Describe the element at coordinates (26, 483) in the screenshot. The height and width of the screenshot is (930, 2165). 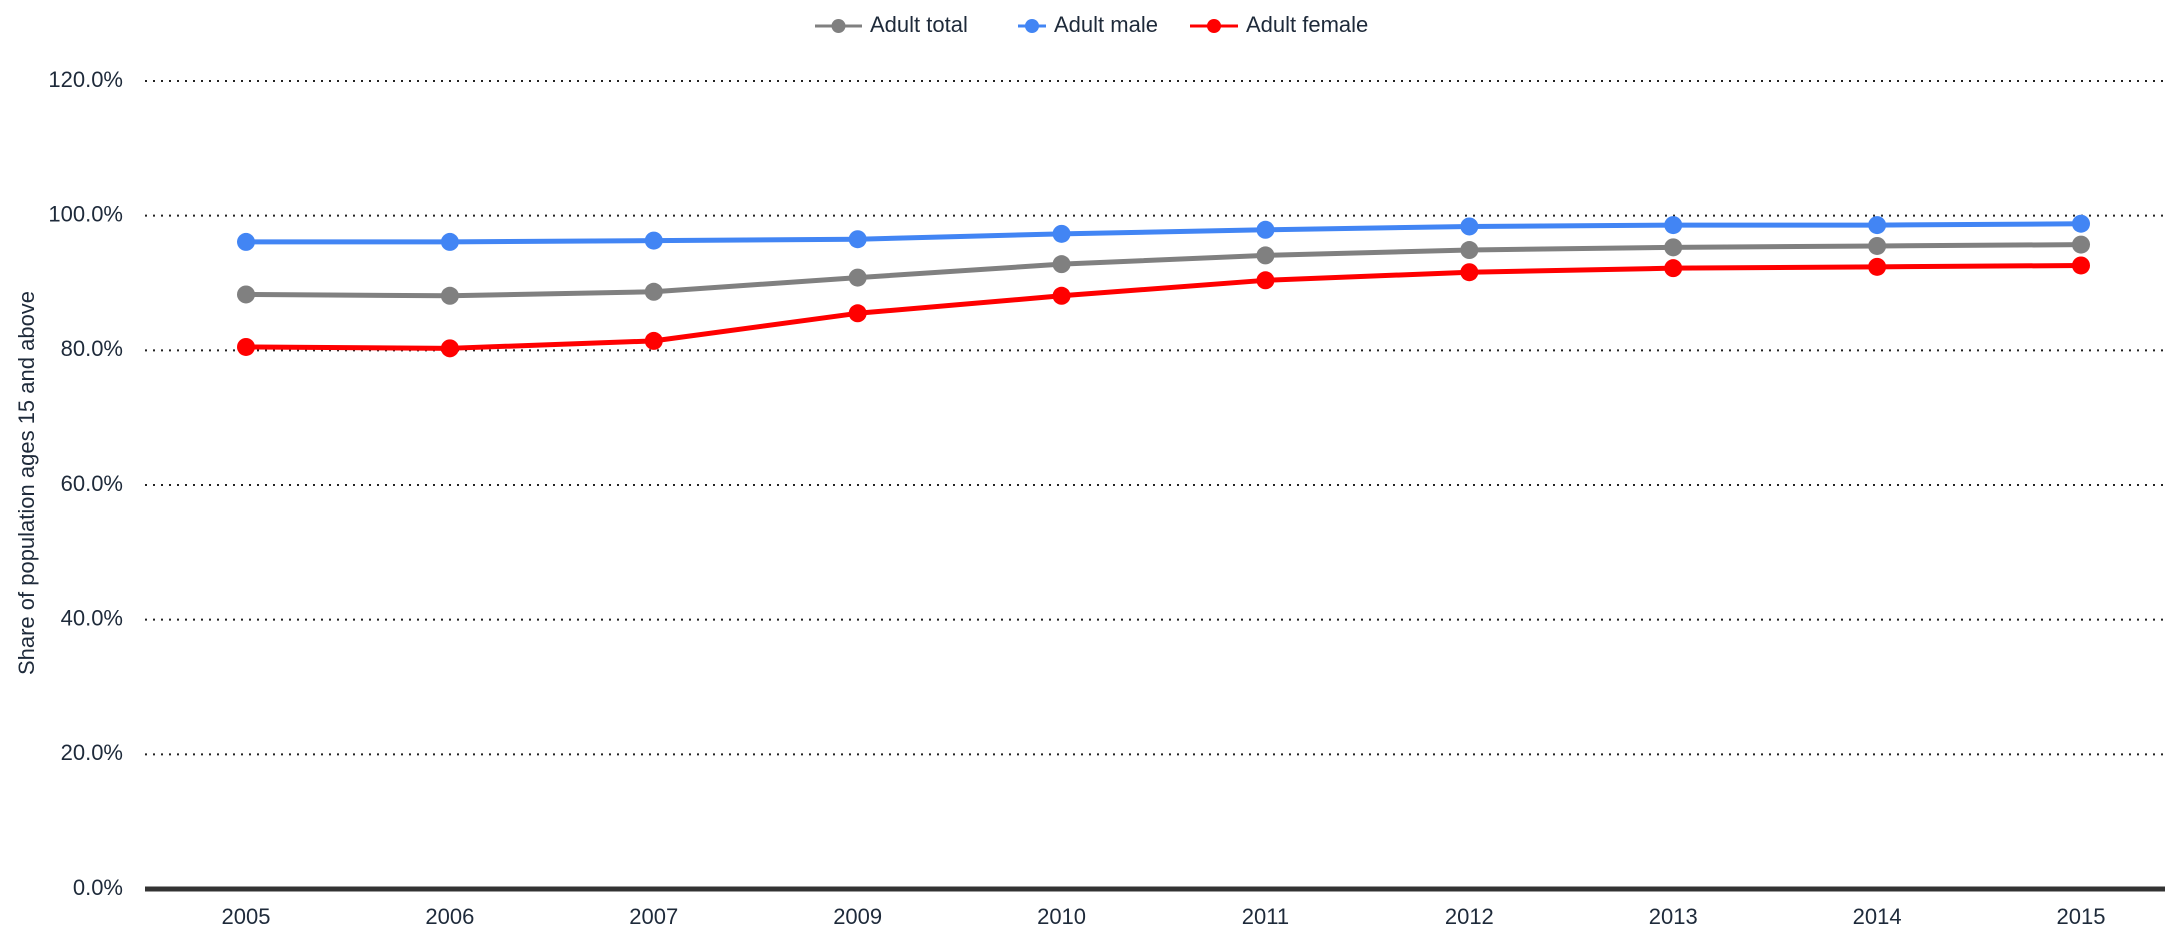
I see `y-axis-label: Share of population ages 15 and above` at that location.